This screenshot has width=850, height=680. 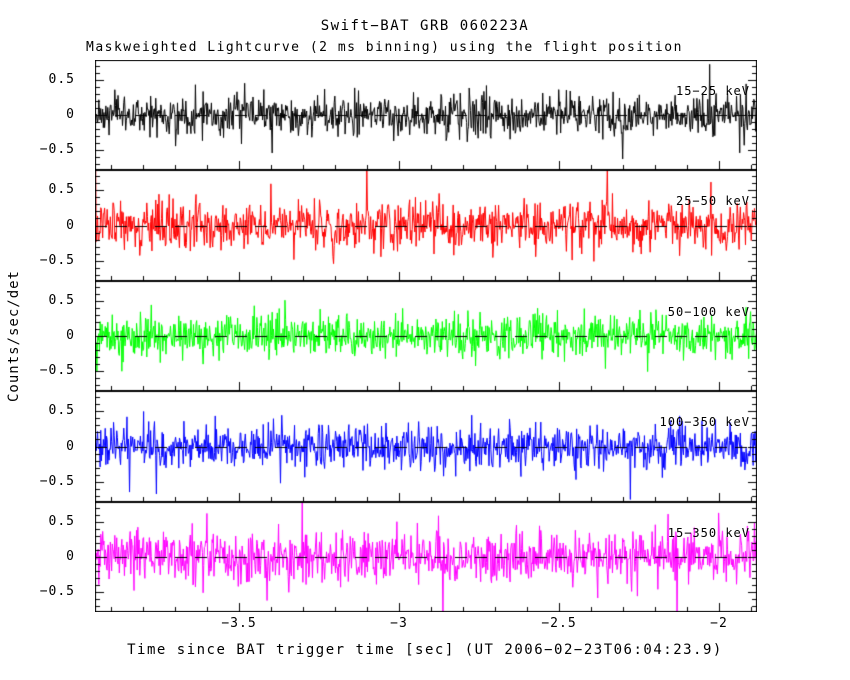 I want to click on x-tick-label: −2, so click(x=719, y=623).